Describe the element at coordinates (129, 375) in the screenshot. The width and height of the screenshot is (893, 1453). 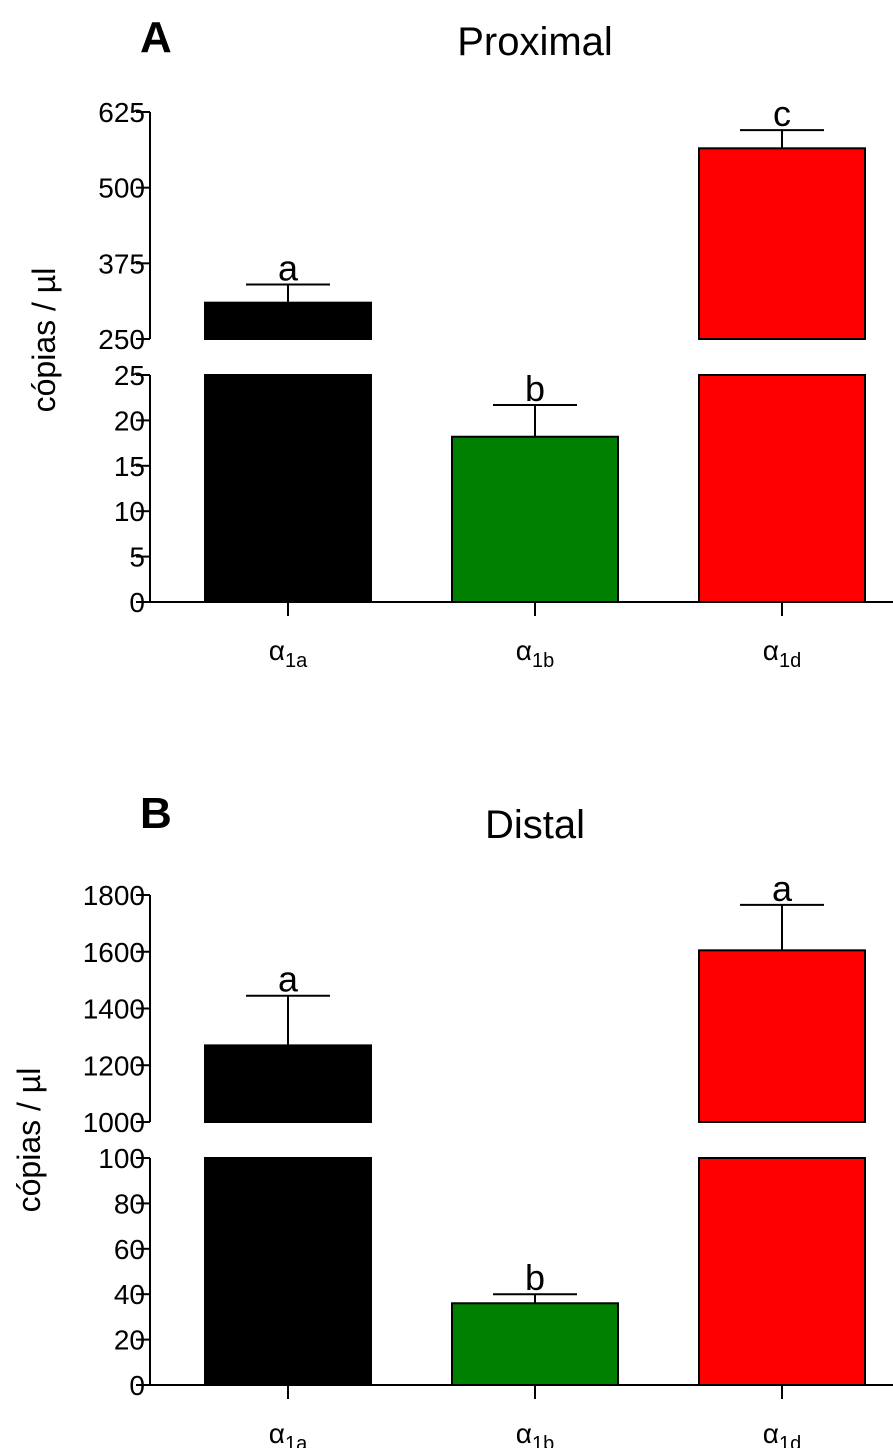
I see `y-tick-label: 25` at that location.